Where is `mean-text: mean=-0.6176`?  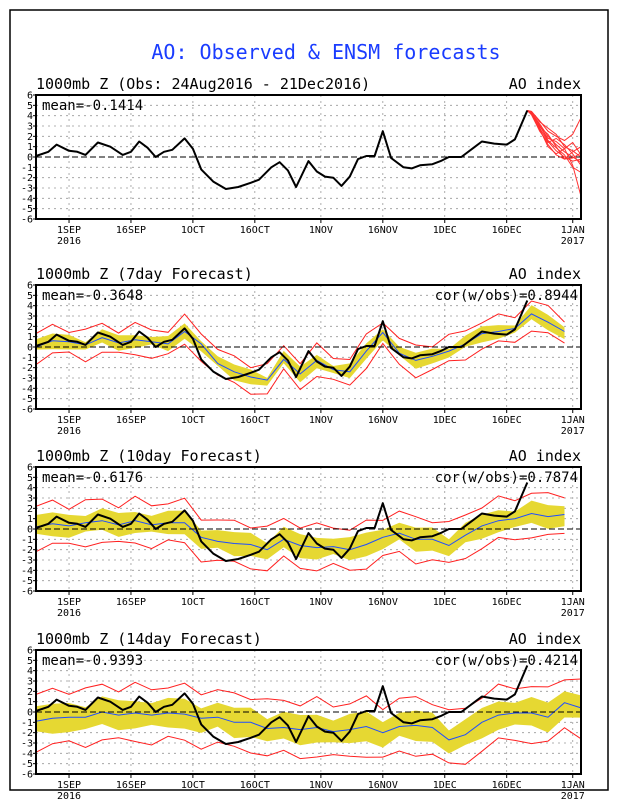
mean-text: mean=-0.6176 is located at coordinates (92, 478).